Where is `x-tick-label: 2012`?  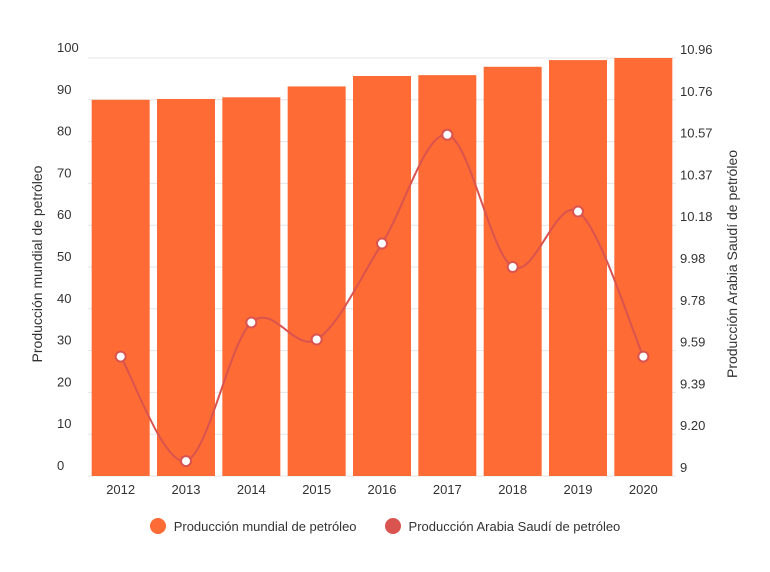 x-tick-label: 2012 is located at coordinates (120, 489).